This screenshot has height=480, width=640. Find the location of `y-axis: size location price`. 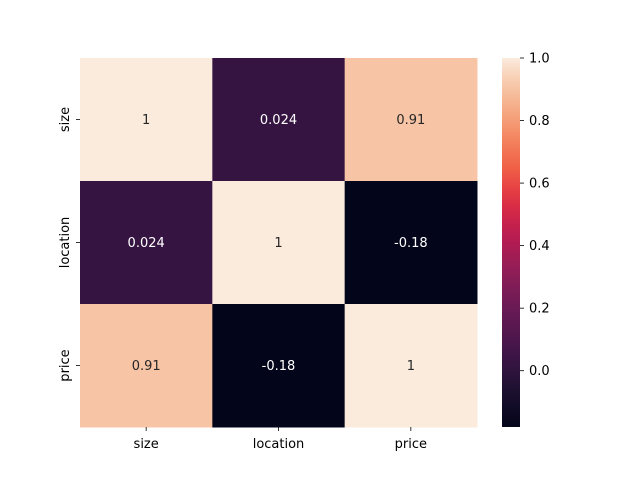

y-axis: size location price is located at coordinates (69, 244).